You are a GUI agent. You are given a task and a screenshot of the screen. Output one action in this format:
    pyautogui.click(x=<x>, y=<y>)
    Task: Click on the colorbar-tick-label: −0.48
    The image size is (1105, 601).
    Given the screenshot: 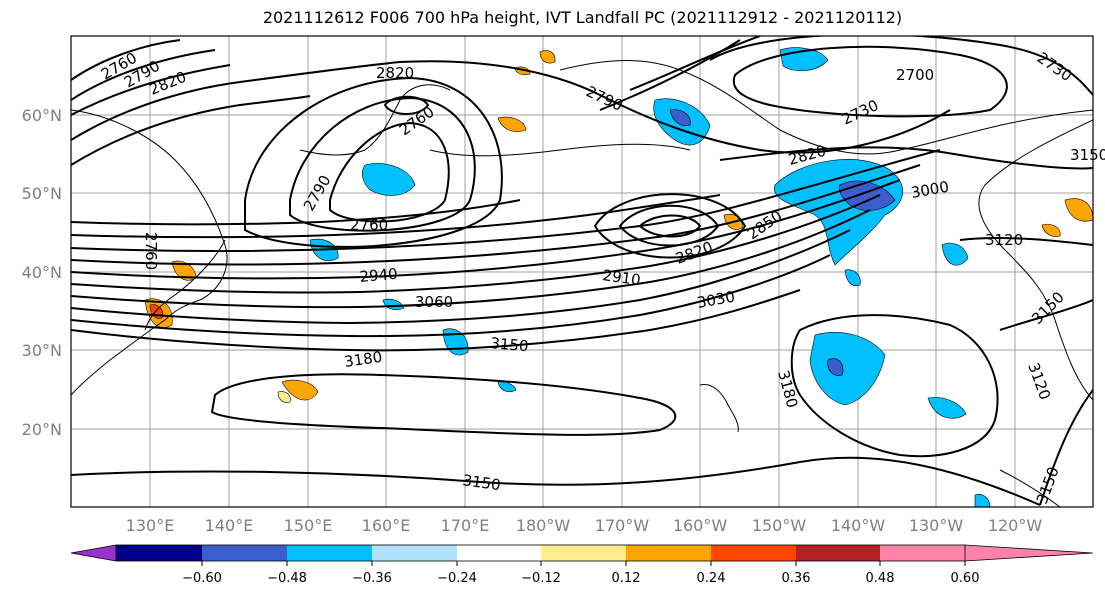 What is the action you would take?
    pyautogui.click(x=287, y=578)
    